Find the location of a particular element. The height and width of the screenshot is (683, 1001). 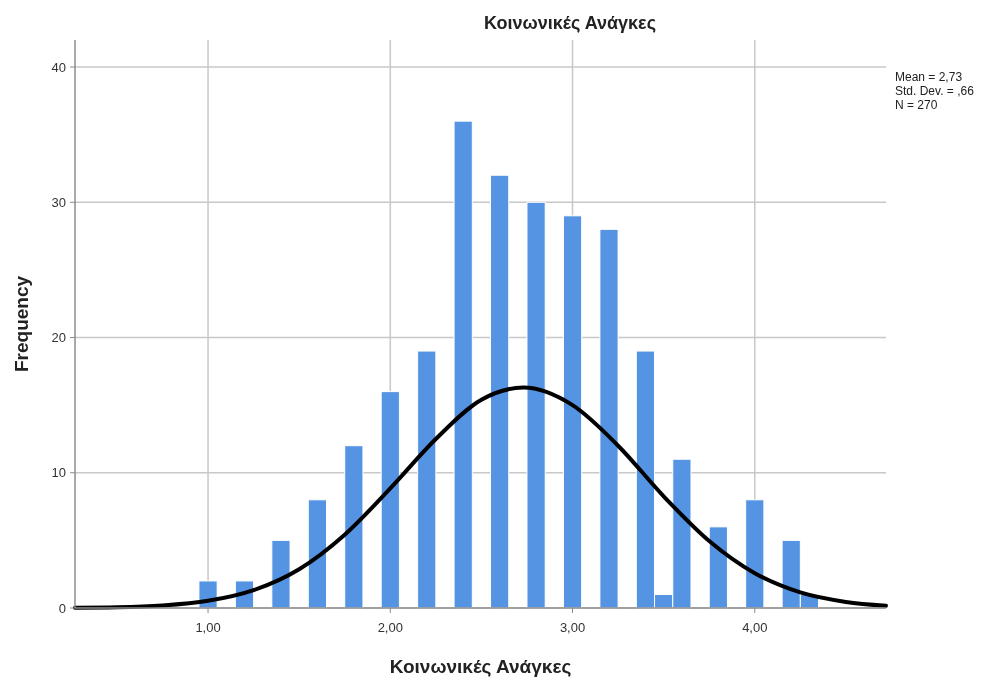

text: Mean = 2,73 is located at coordinates (929, 77).